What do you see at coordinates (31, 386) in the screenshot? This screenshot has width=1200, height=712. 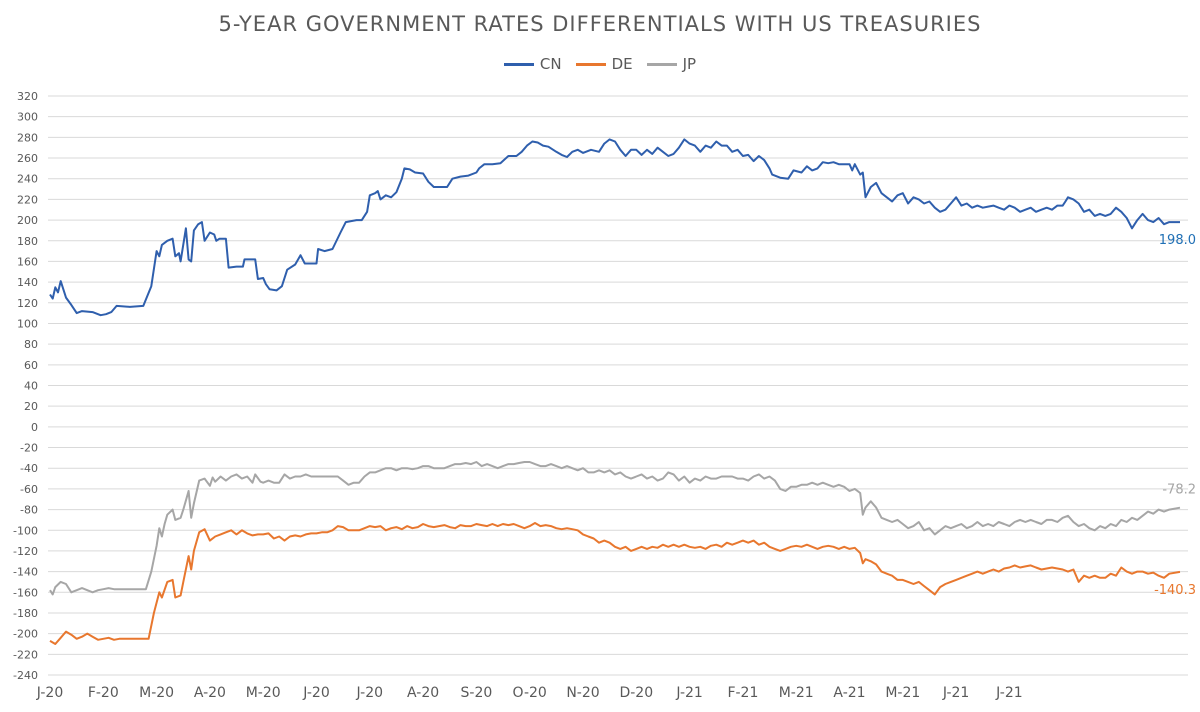 I see `y-tick-label: 40` at bounding box center [31, 386].